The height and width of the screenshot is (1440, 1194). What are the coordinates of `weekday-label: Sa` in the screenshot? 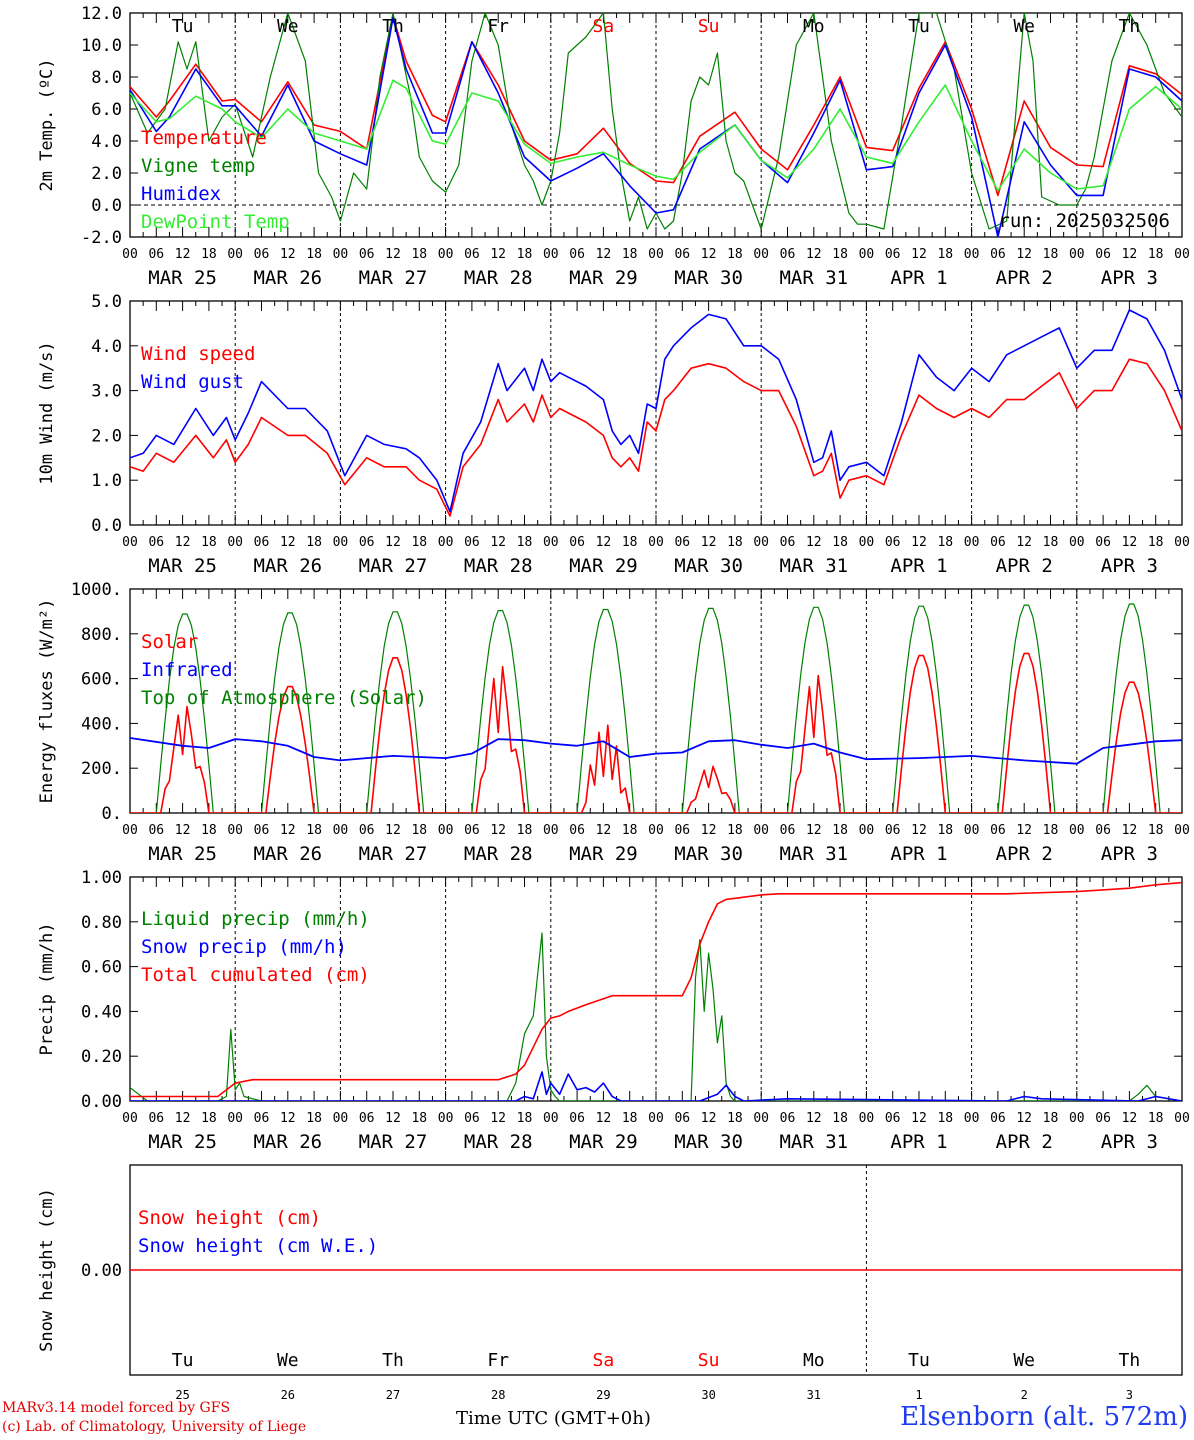 It's located at (604, 1360).